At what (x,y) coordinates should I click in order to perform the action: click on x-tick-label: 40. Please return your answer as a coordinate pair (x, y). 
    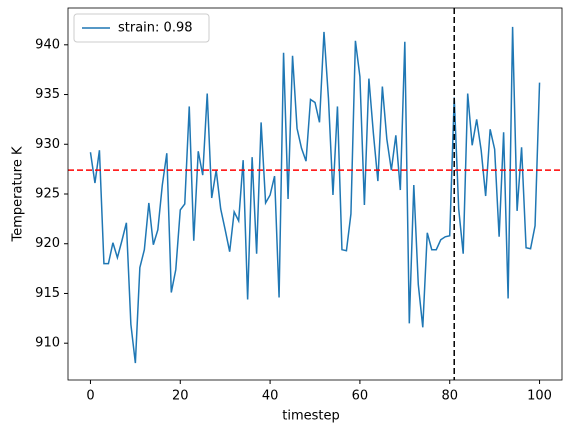
    Looking at the image, I should click on (270, 396).